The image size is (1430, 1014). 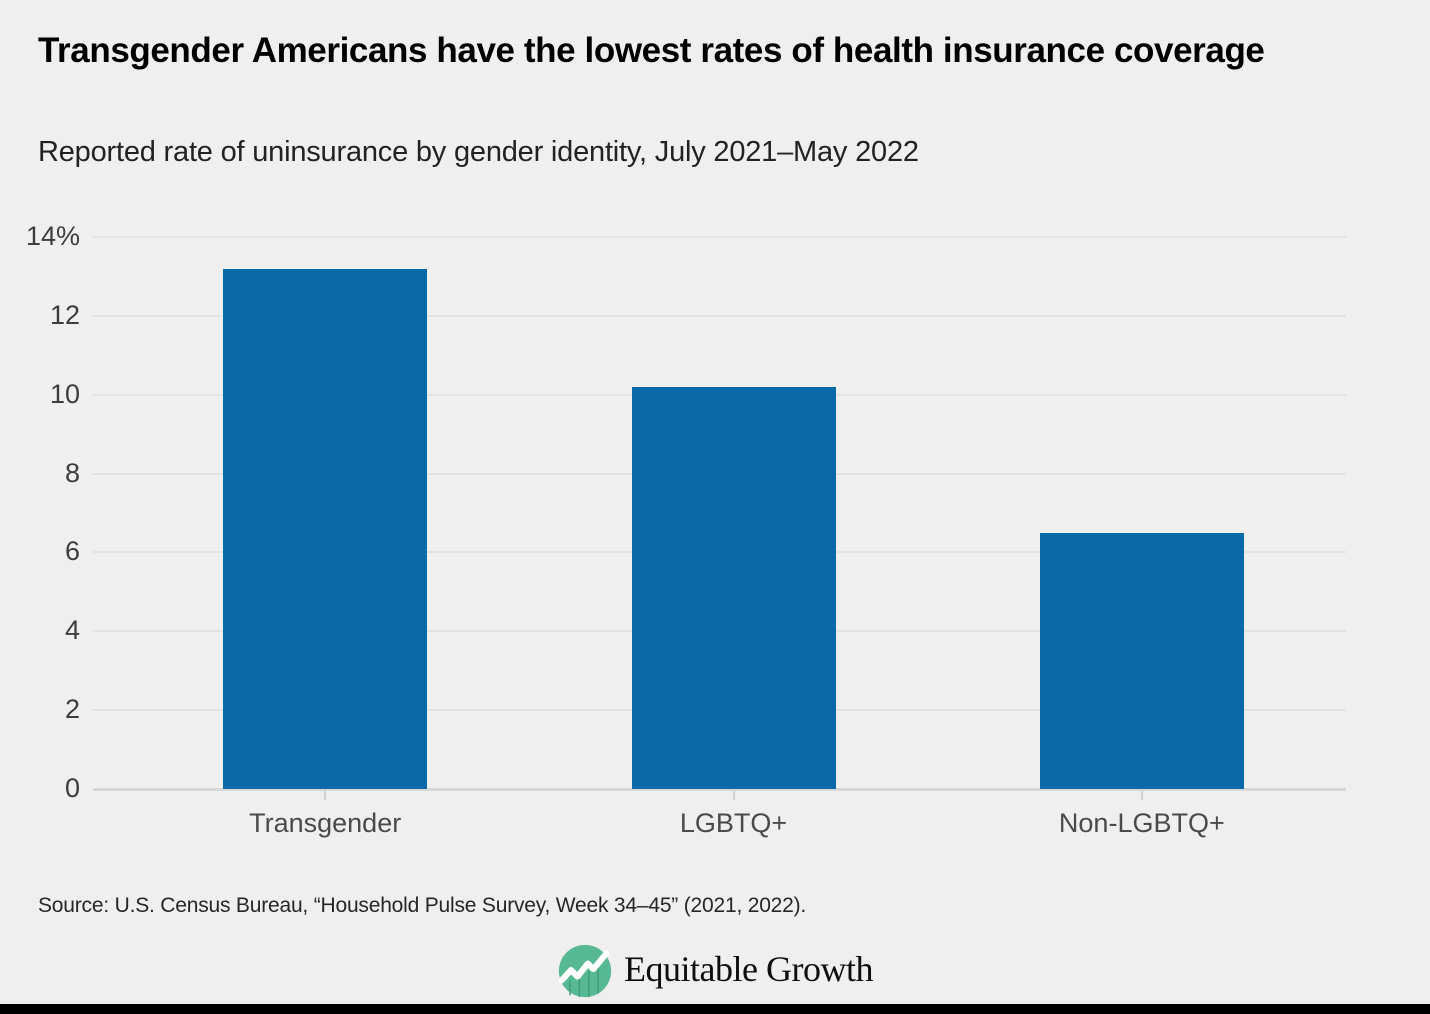 I want to click on rising-line-chart-icon, so click(x=585, y=971).